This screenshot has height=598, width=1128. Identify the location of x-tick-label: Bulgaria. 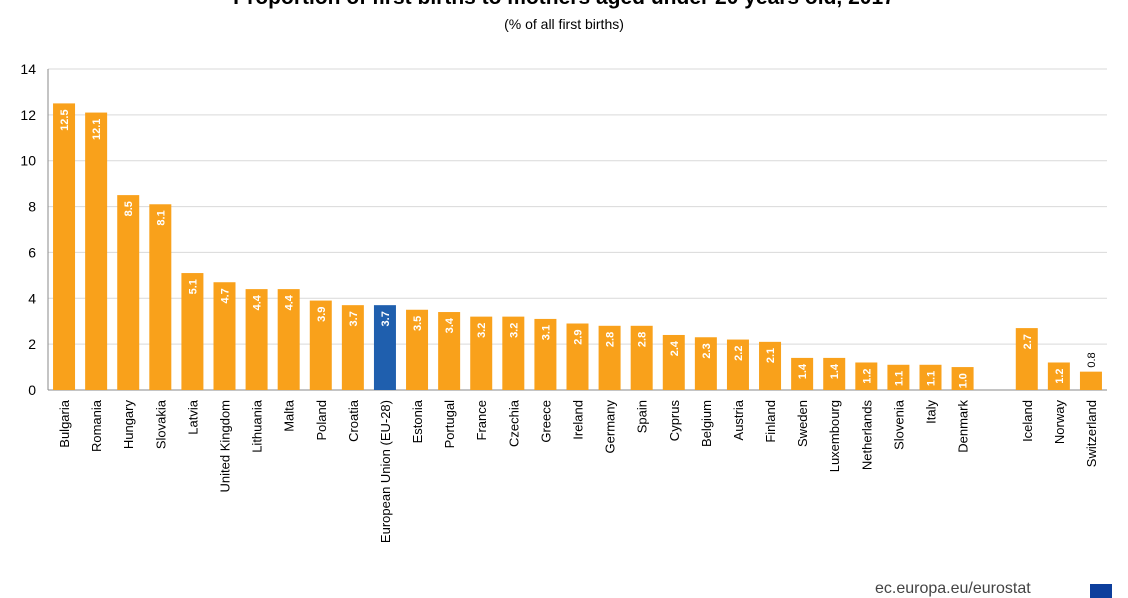
(64, 423).